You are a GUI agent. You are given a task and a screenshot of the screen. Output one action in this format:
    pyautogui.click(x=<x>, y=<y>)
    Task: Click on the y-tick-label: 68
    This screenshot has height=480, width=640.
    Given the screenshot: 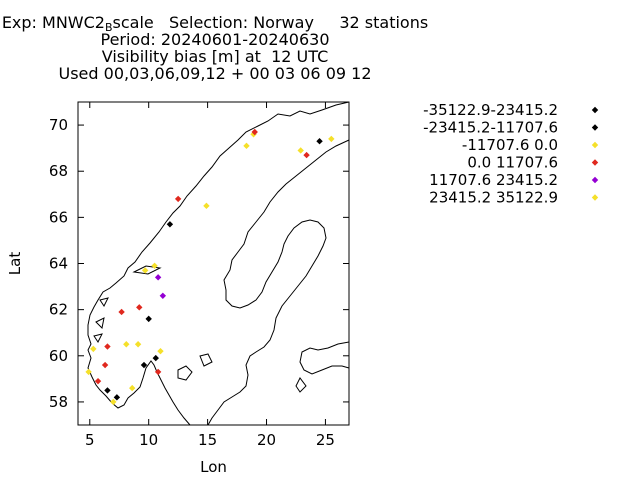 What is the action you would take?
    pyautogui.click(x=58, y=171)
    